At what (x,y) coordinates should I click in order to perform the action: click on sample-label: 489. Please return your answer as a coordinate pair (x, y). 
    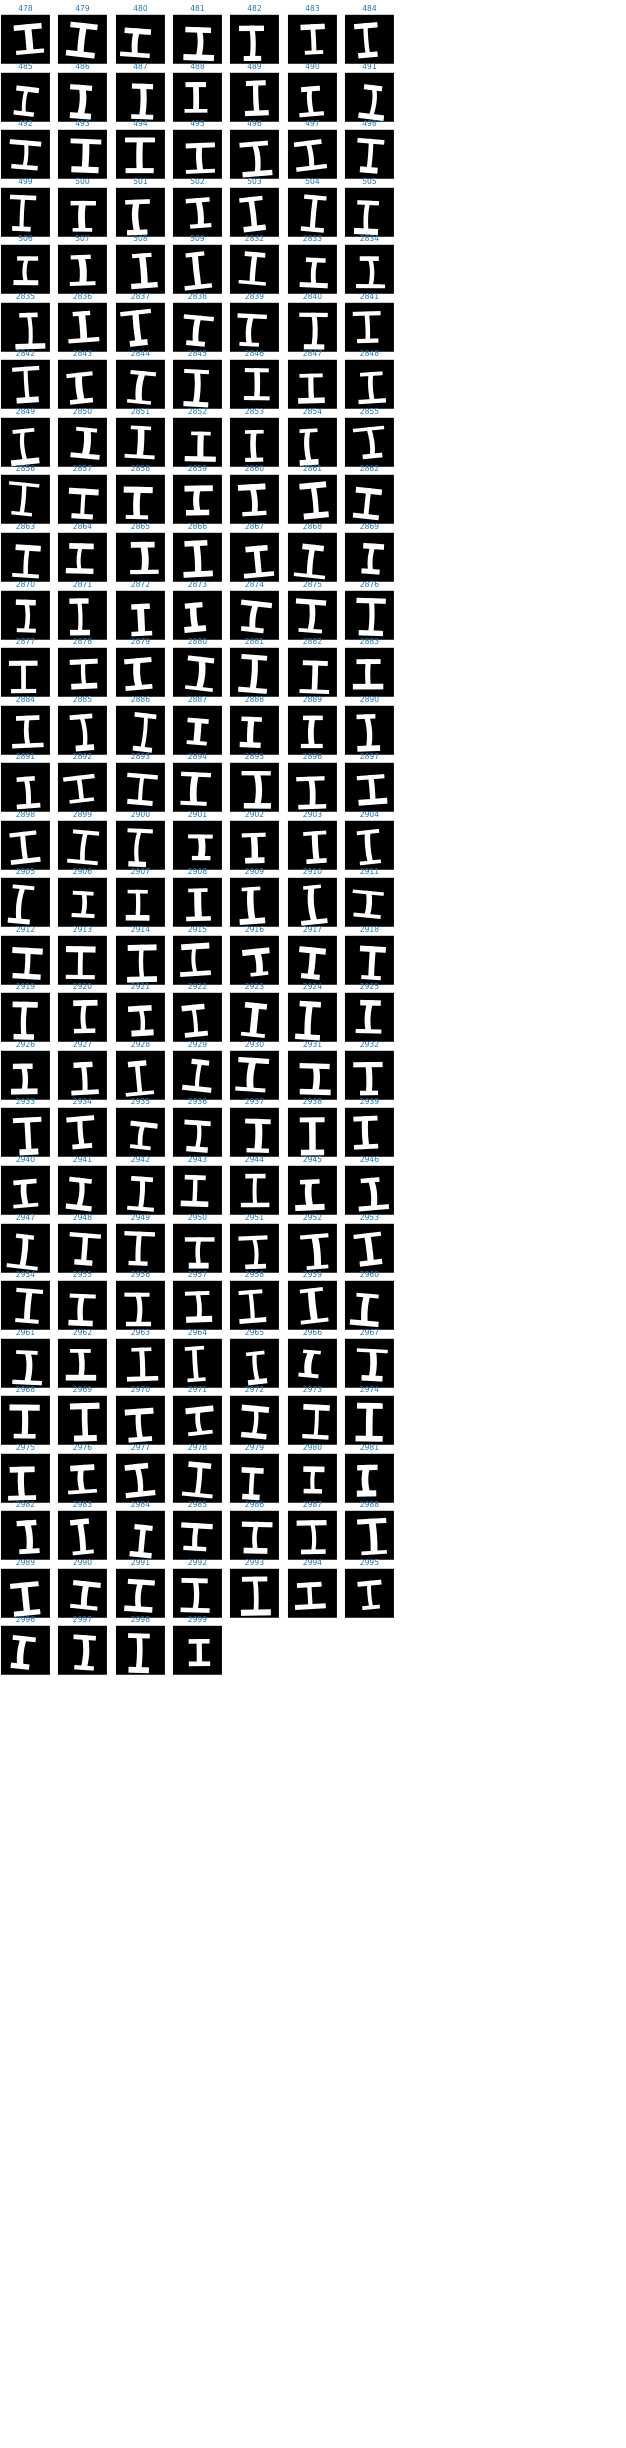
    Looking at the image, I should click on (254, 66).